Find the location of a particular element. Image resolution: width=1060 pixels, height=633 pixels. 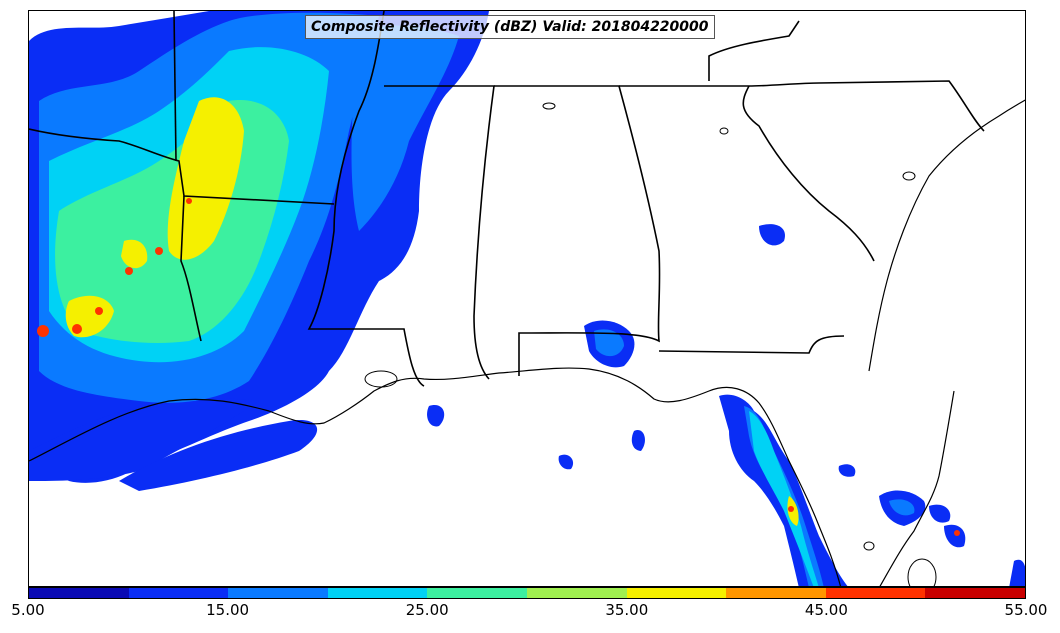

colorbar-tick-label: 45.00 is located at coordinates (826, 610).